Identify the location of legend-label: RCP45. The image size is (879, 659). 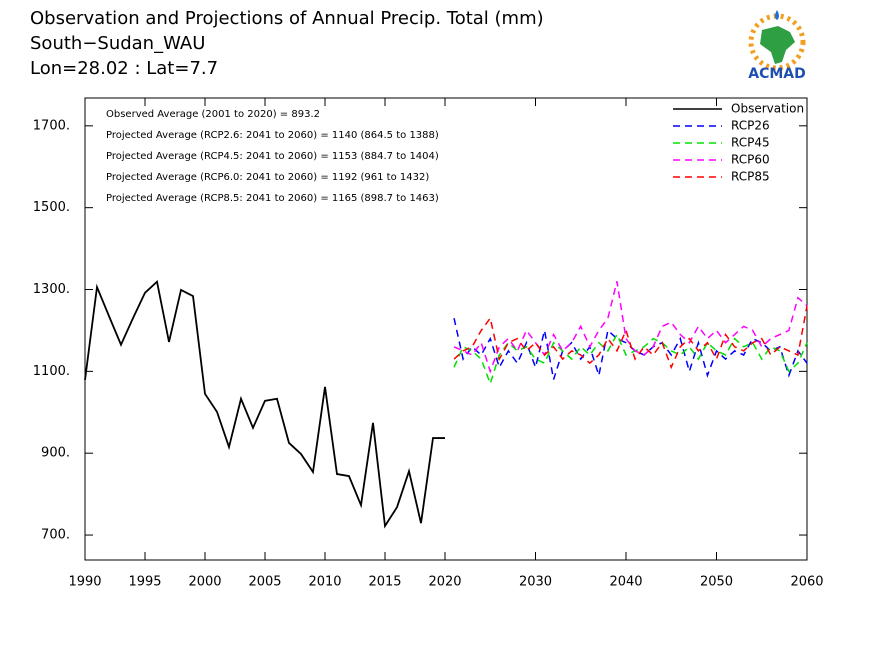
(750, 143).